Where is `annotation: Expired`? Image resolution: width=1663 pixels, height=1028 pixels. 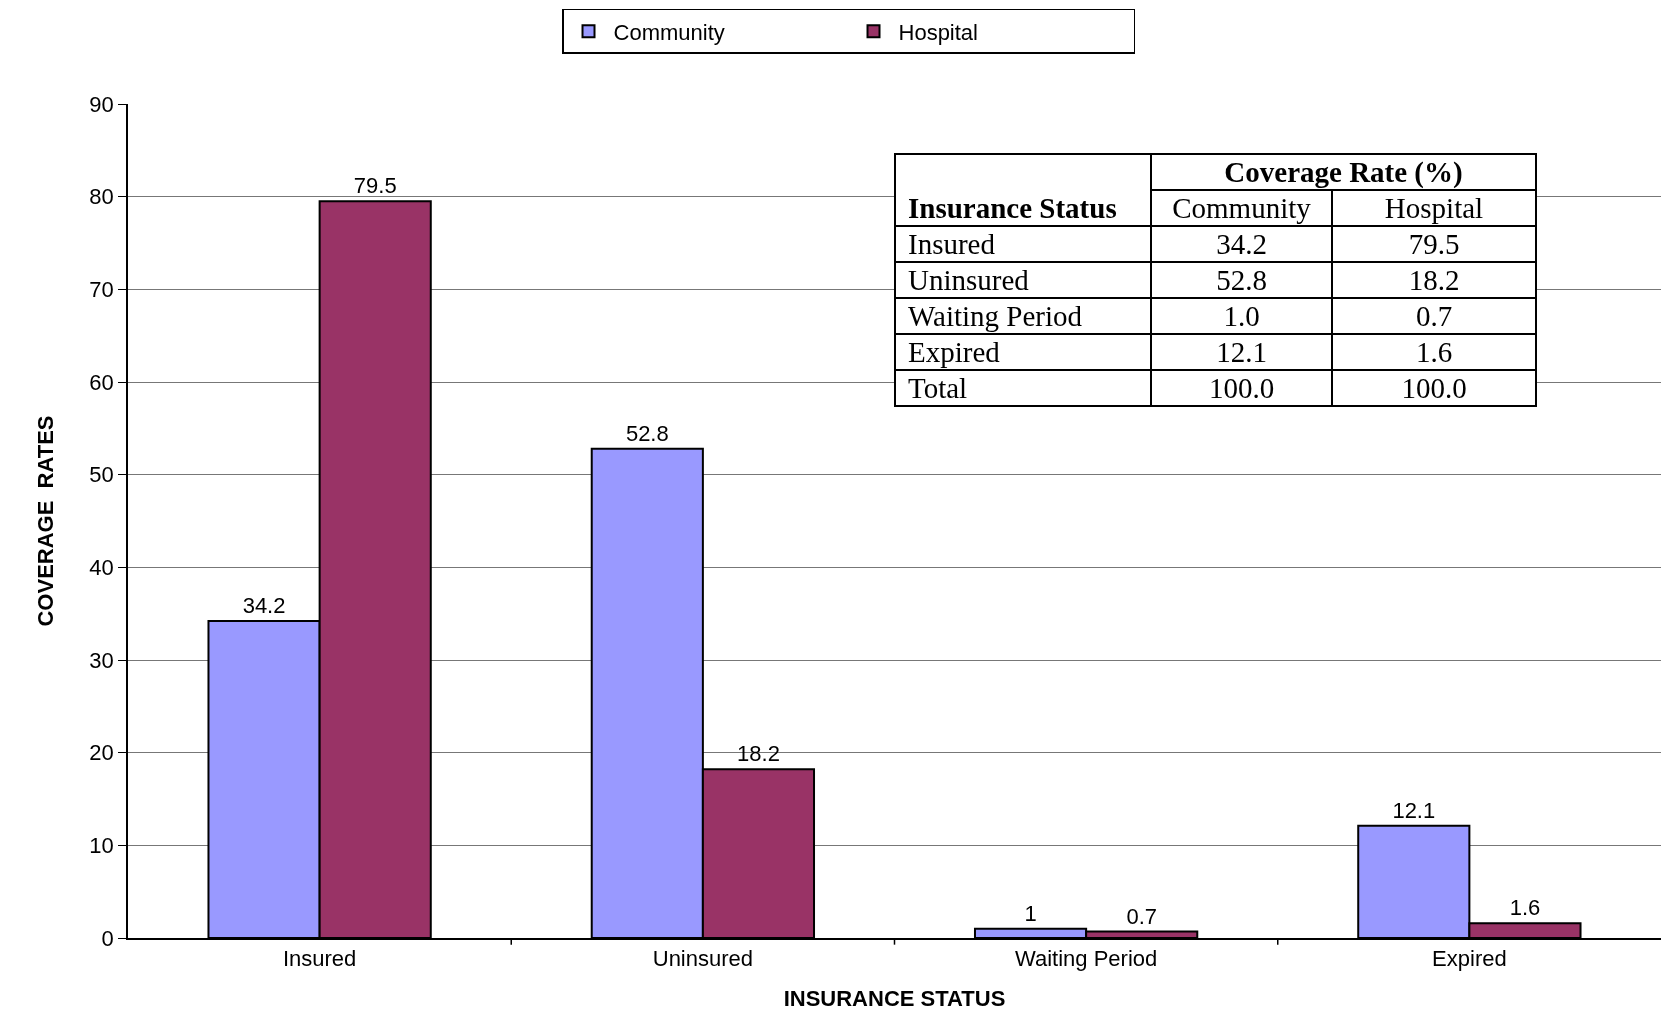 annotation: Expired is located at coordinates (1023, 352).